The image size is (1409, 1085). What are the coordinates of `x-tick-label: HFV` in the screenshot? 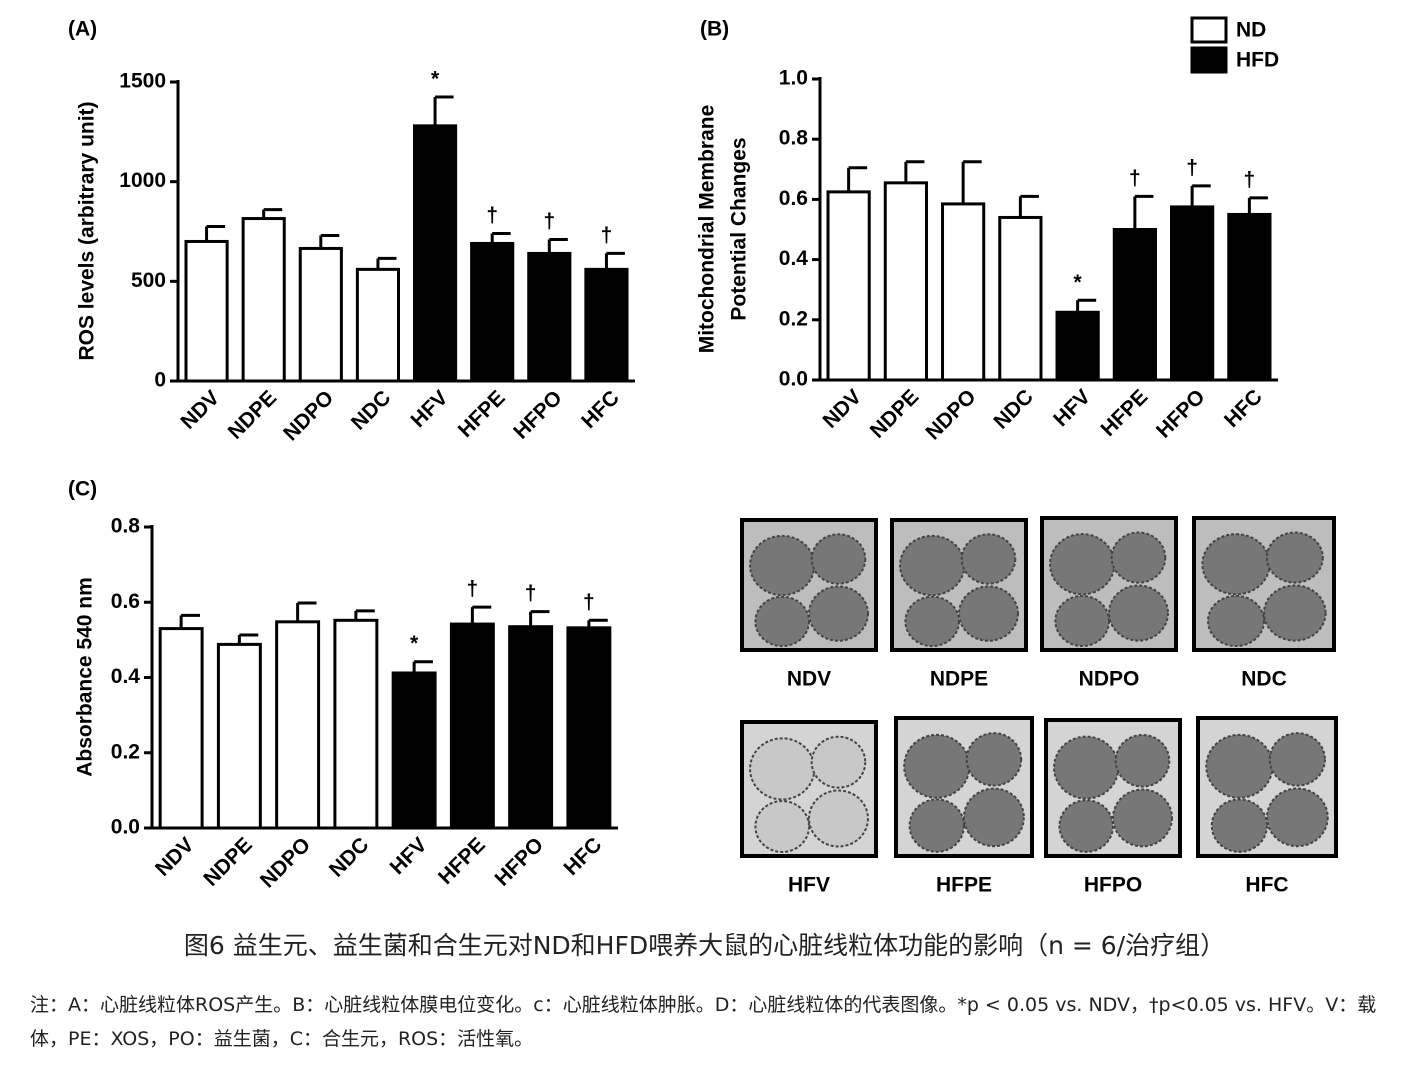 It's located at (1072, 408).